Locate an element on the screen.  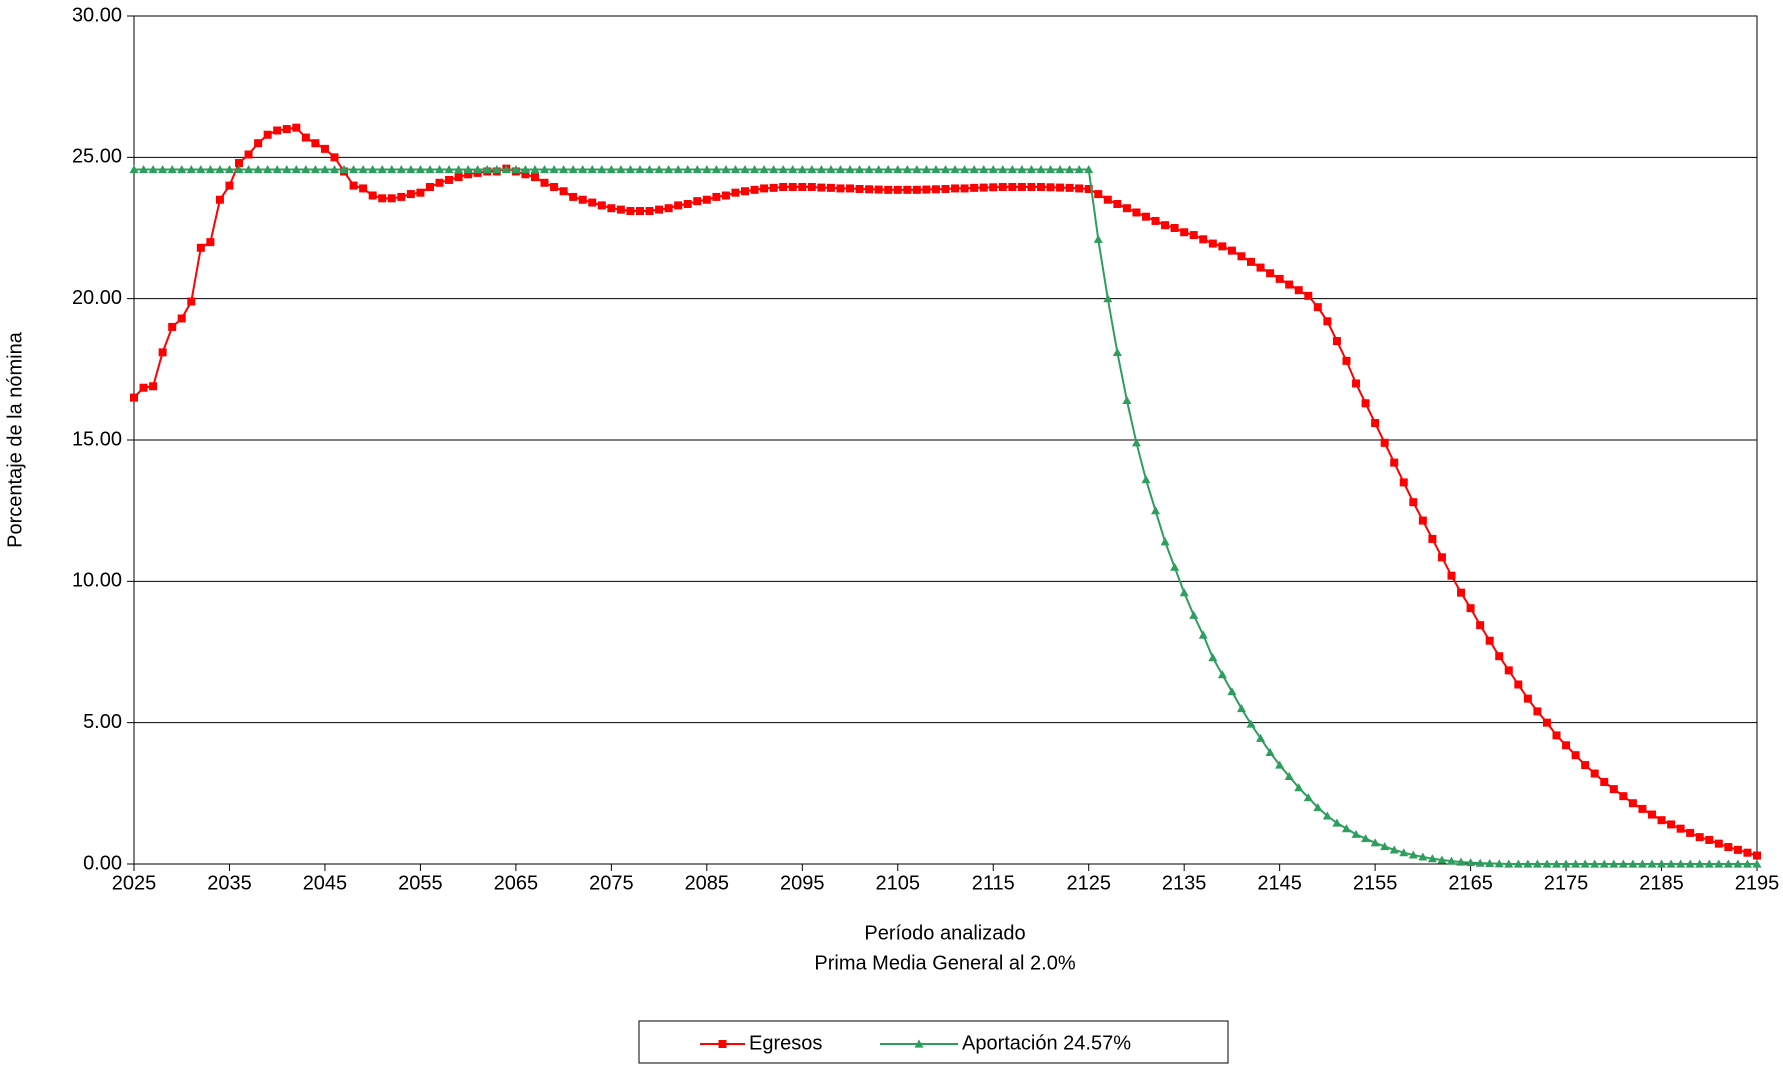
y-tick-label: 10.00 is located at coordinates (97, 581).